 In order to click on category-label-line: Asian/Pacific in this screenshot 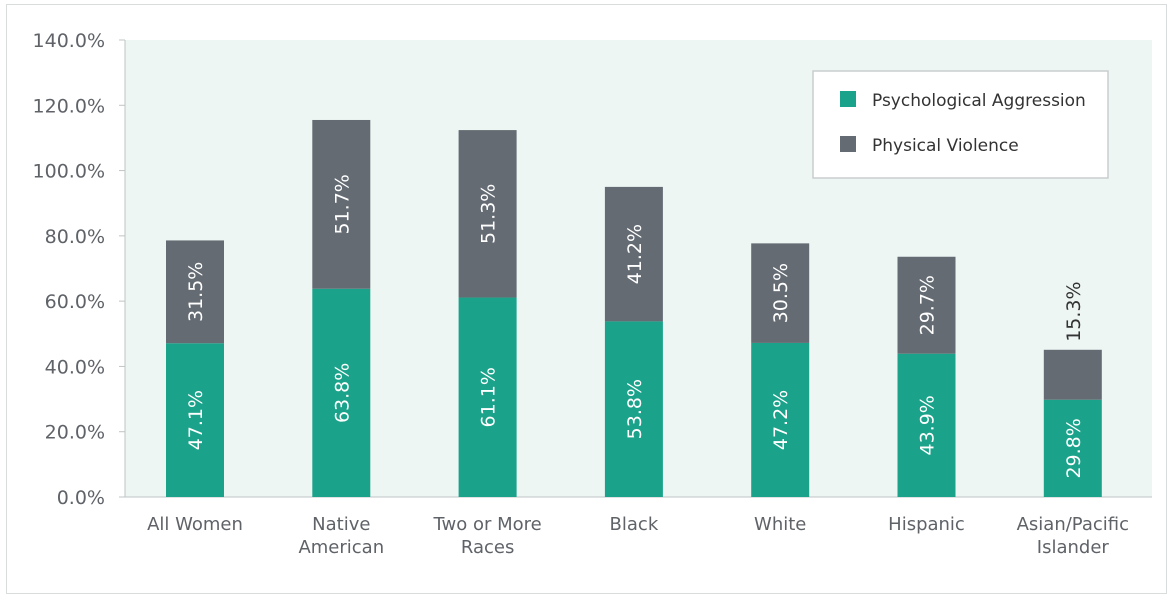, I will do `click(1073, 524)`.